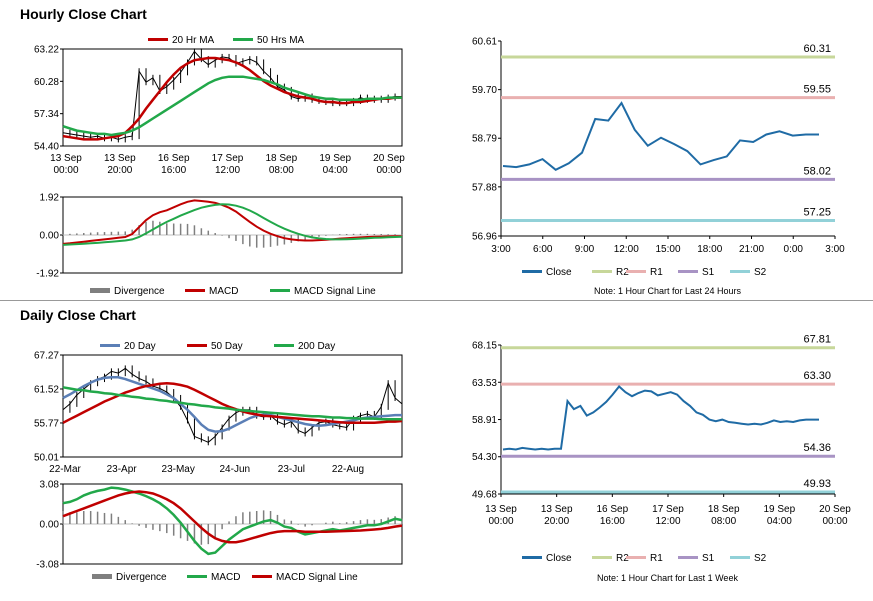 This screenshot has height=601, width=873. What do you see at coordinates (817, 376) in the screenshot?
I see `daily-levels-r1-level-label: 63.30` at bounding box center [817, 376].